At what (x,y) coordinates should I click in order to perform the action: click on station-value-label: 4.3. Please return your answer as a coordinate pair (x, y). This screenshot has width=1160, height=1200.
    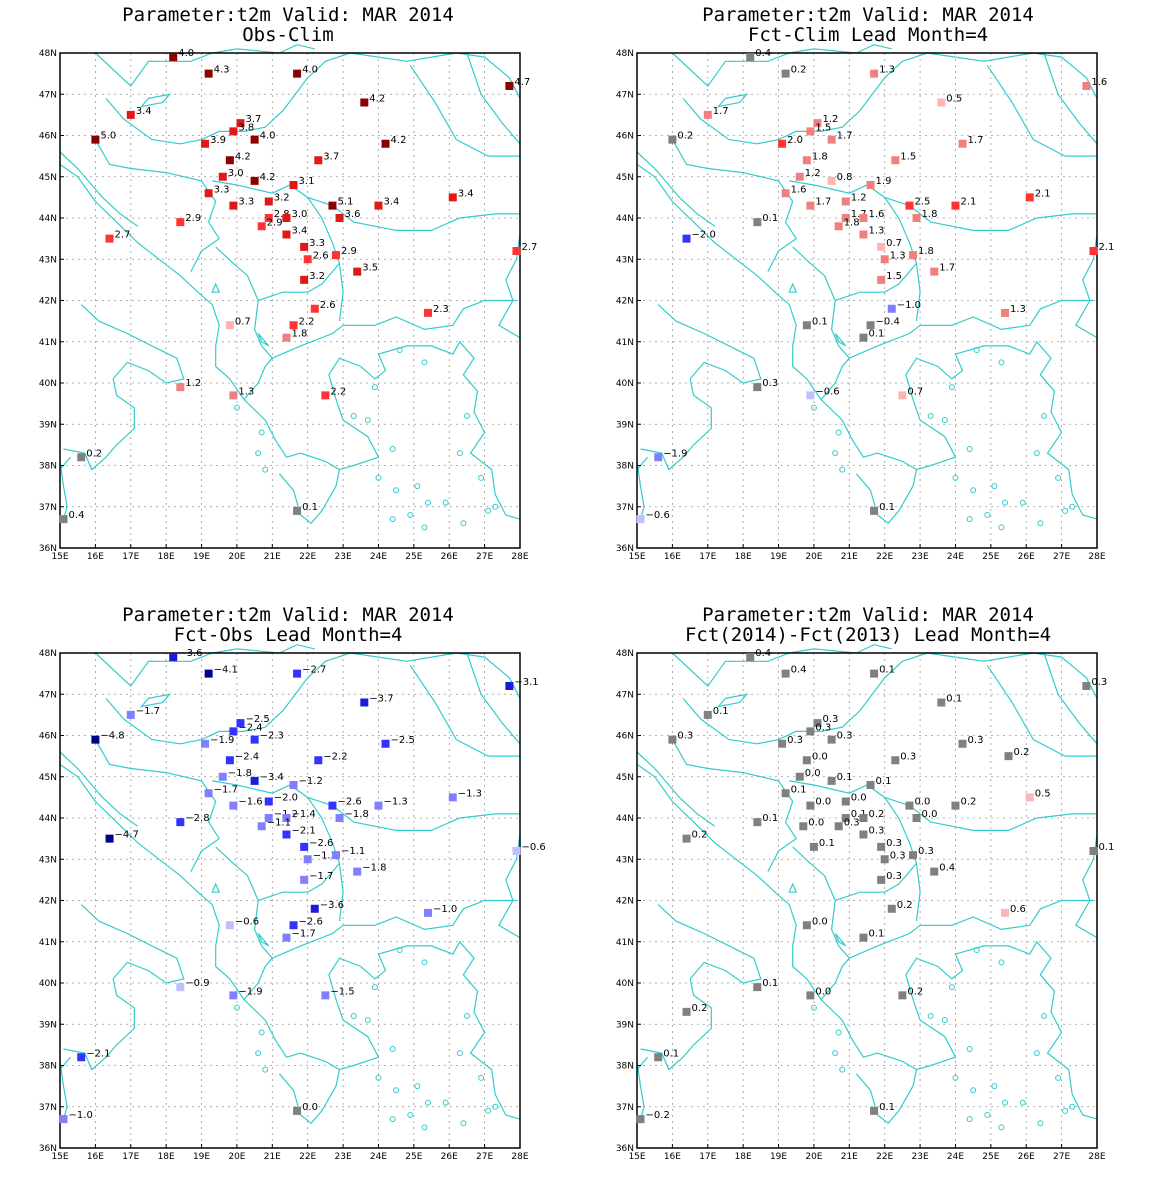
    Looking at the image, I should click on (222, 70).